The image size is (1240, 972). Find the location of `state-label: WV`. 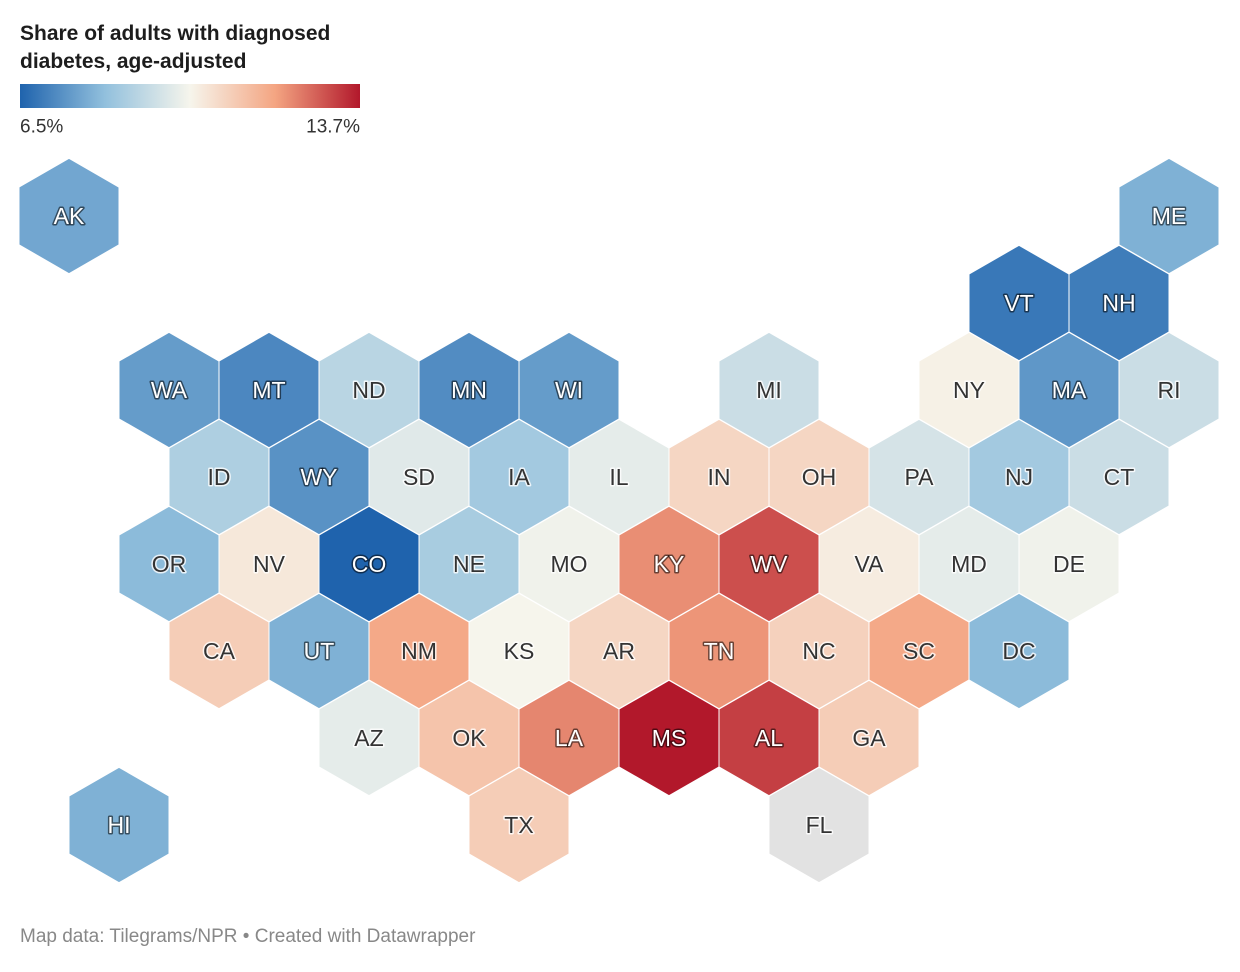

state-label: WV is located at coordinates (769, 564).